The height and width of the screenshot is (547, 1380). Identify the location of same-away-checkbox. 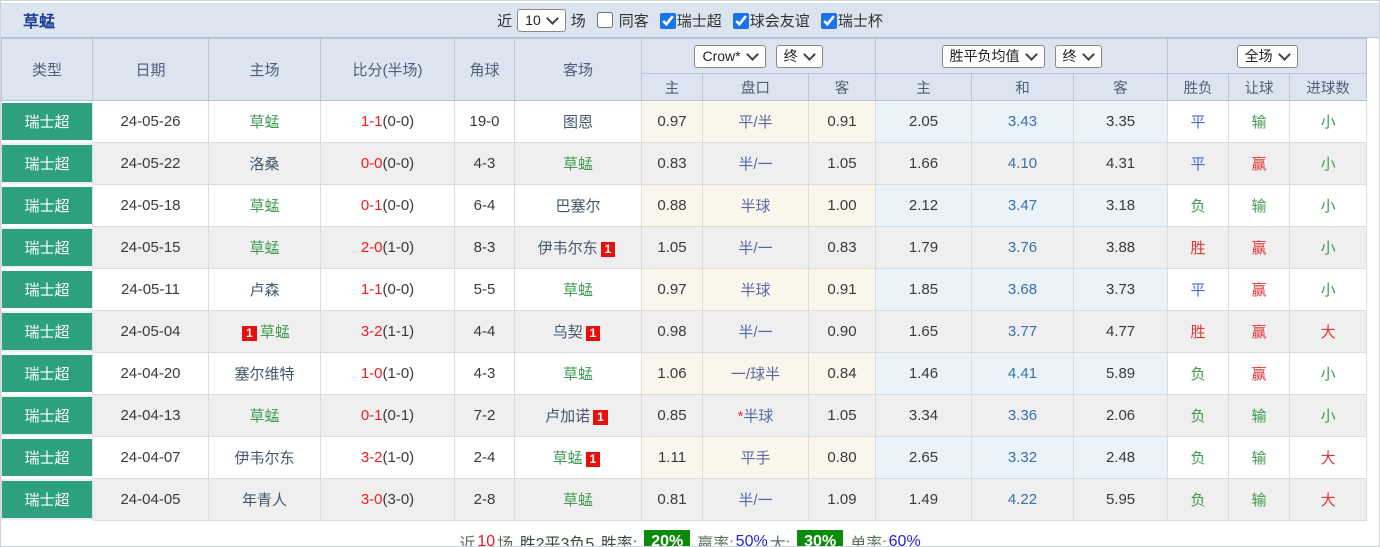
(604, 20).